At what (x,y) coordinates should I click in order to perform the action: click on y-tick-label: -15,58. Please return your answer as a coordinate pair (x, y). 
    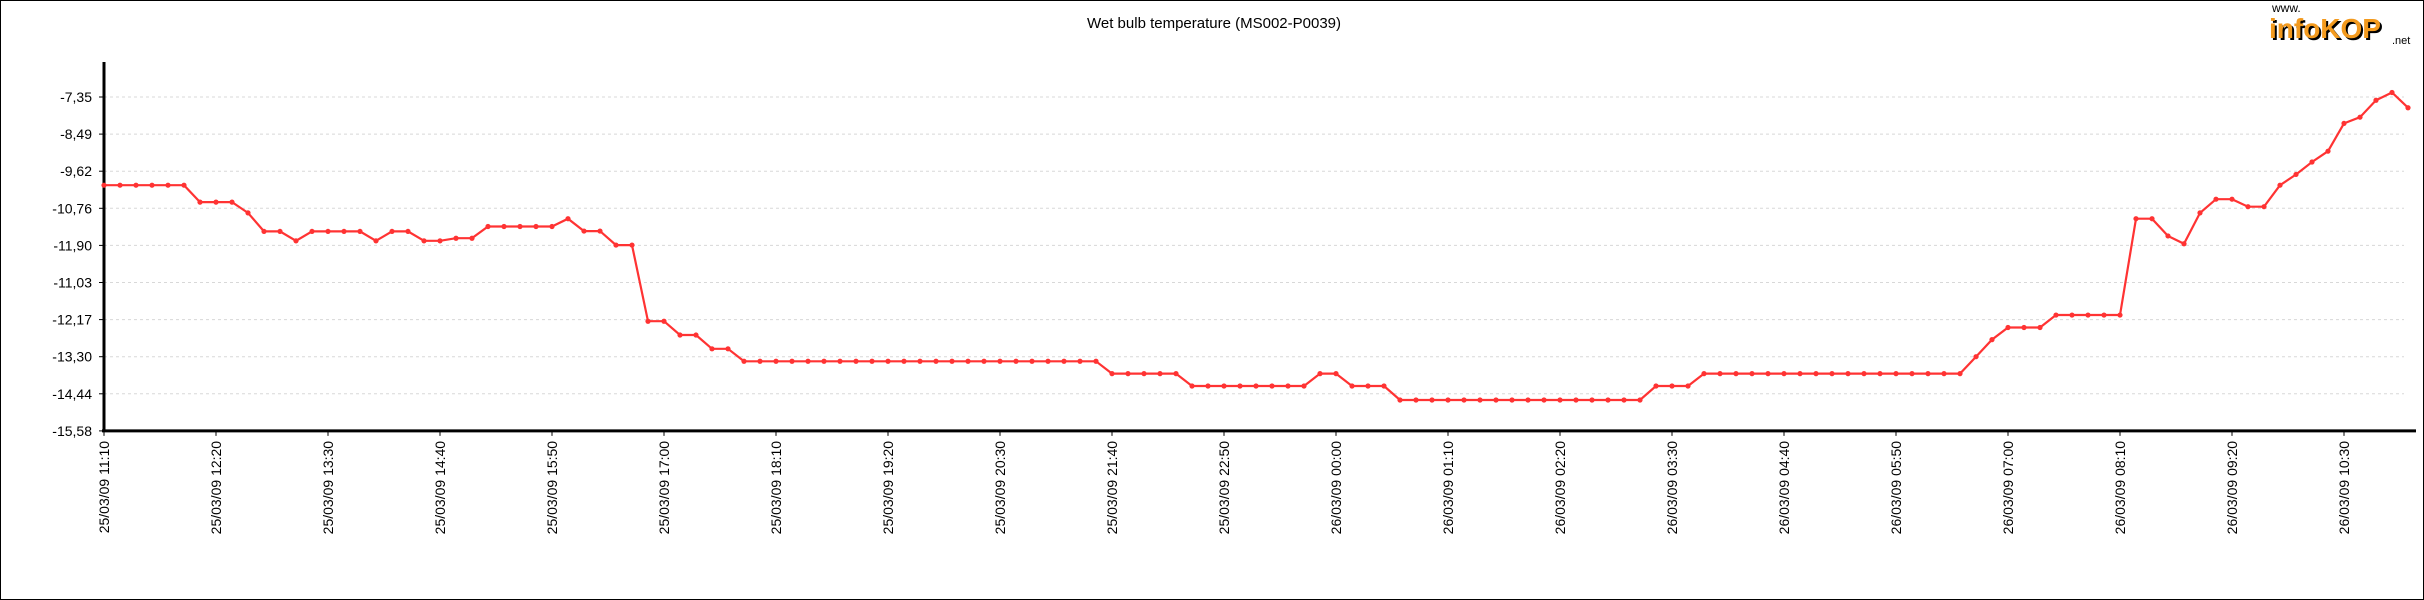
    Looking at the image, I should click on (72, 431).